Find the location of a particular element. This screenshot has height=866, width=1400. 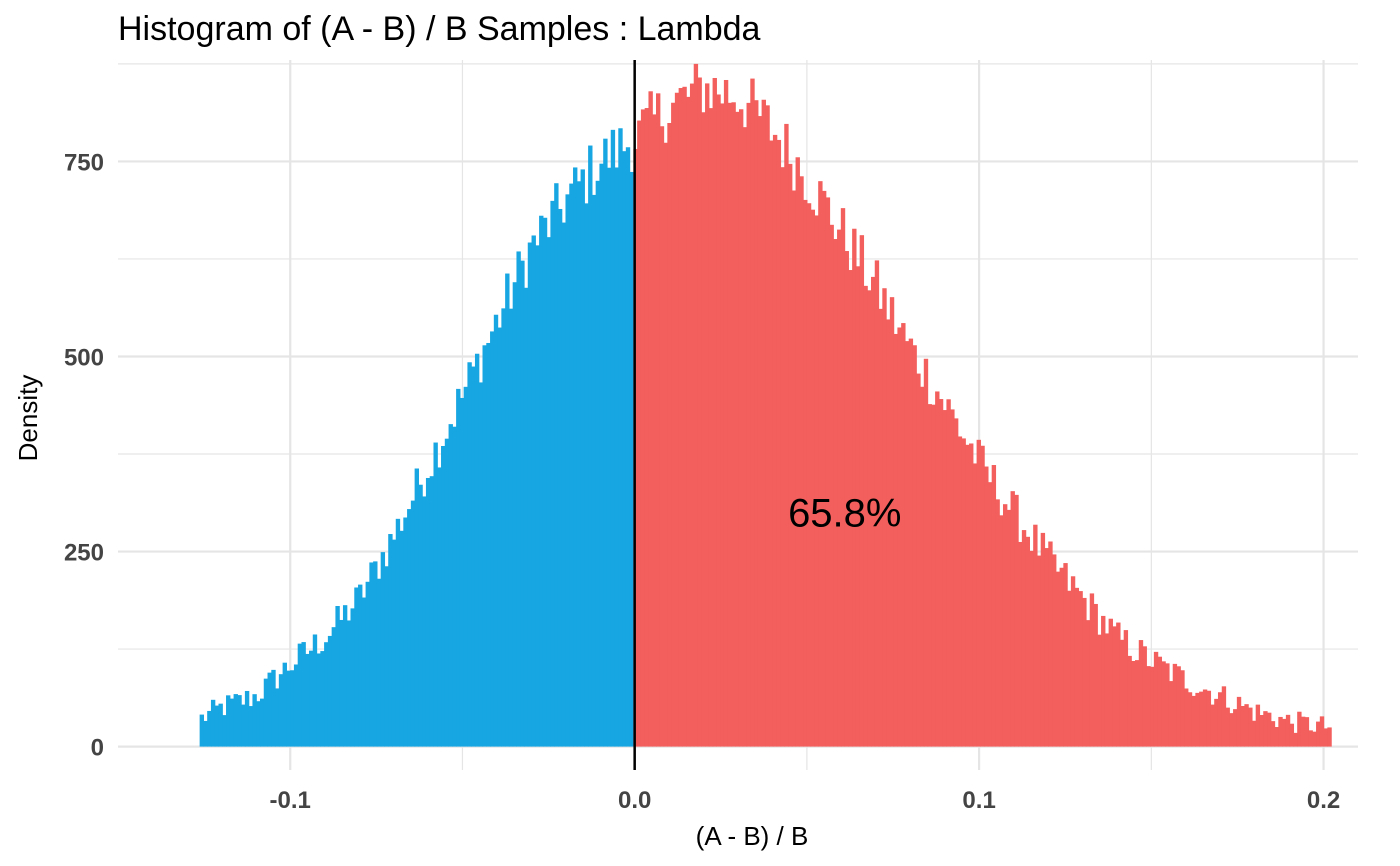

x-tick-label: -0.1 is located at coordinates (290, 800).